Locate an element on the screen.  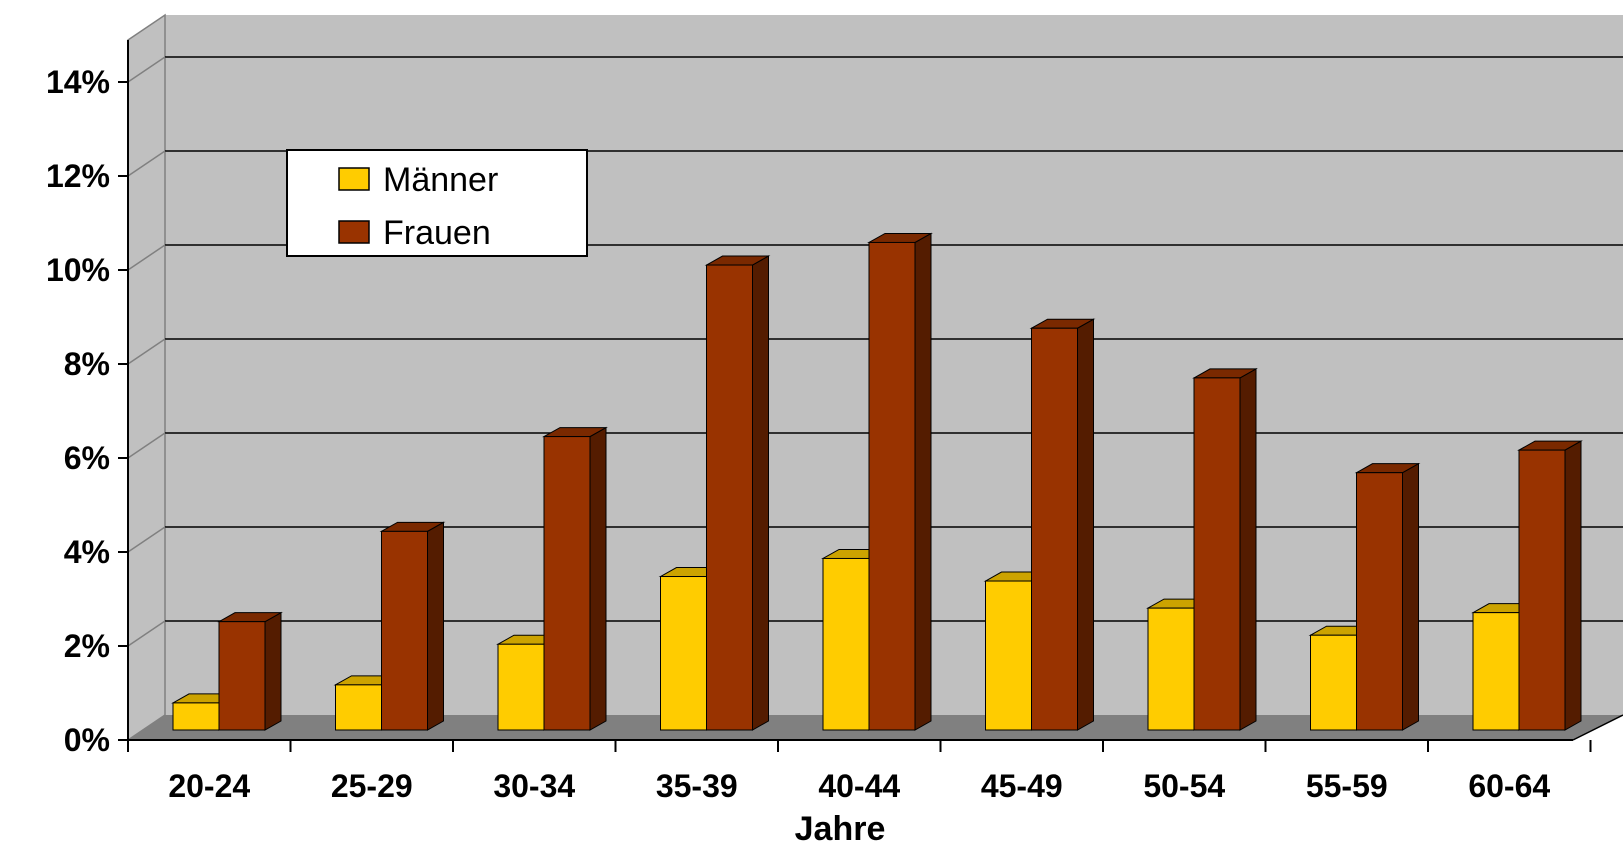
x-tick-label: 45-49 is located at coordinates (1022, 786).